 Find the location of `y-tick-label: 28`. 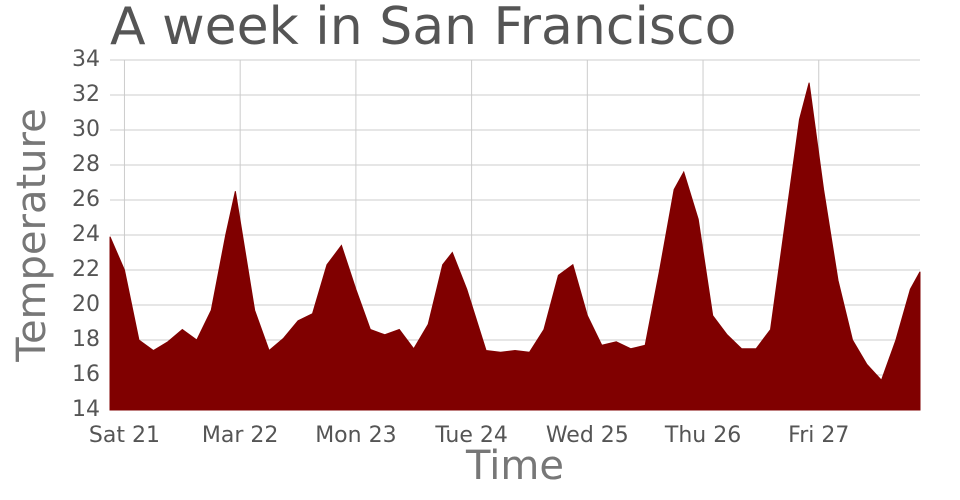

y-tick-label: 28 is located at coordinates (86, 164).